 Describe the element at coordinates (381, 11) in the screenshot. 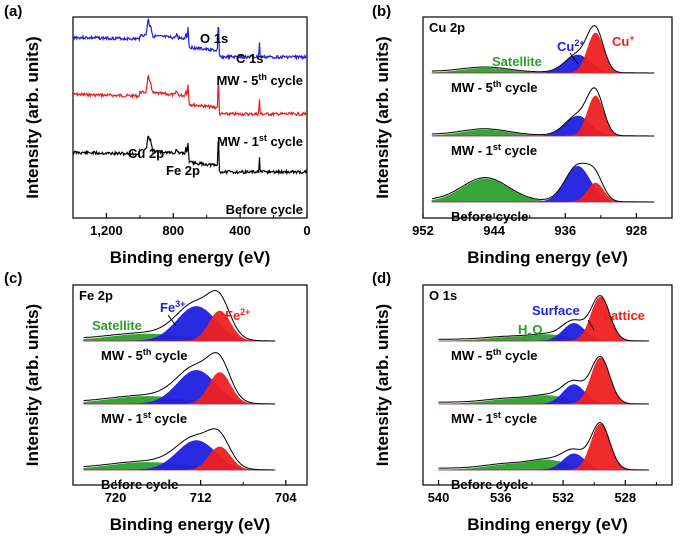

I see `panel-label: (b)` at that location.